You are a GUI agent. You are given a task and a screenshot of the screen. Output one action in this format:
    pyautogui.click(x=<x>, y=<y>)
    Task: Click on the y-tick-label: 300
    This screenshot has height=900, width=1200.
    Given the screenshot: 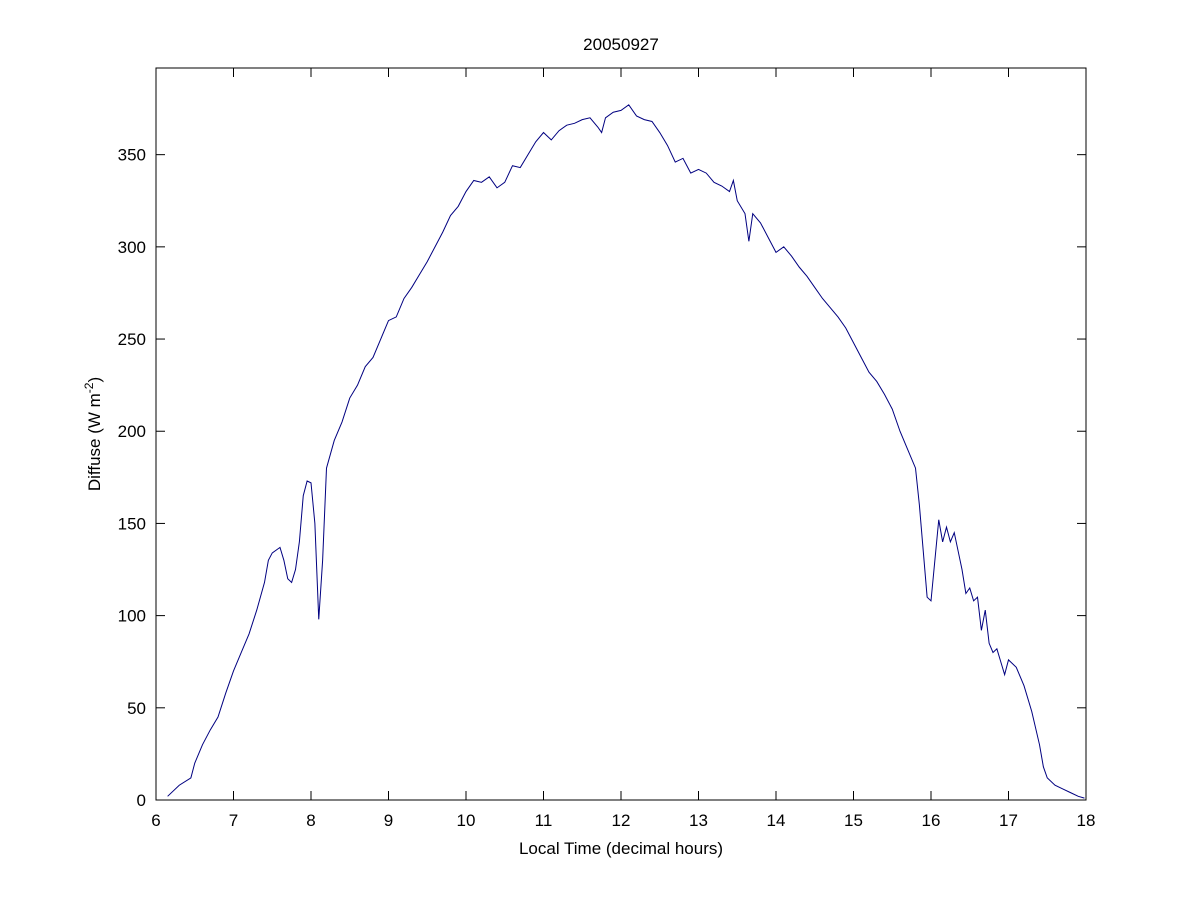 What is the action you would take?
    pyautogui.click(x=132, y=247)
    